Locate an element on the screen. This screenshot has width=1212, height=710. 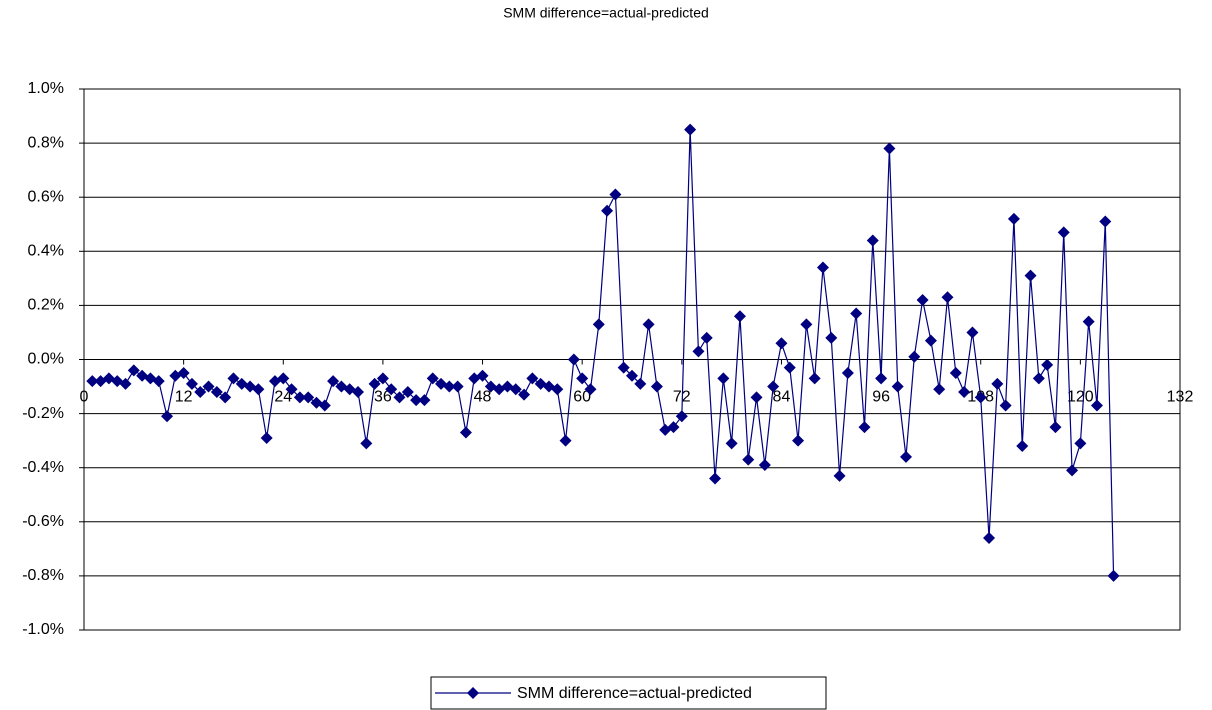
x-tick-label: 120 is located at coordinates (1080, 397).